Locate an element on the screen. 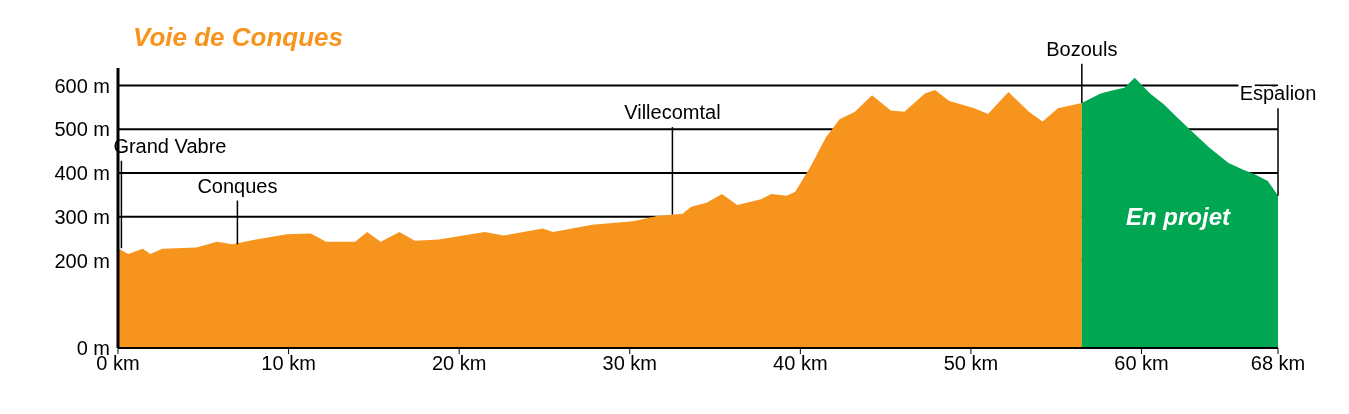 The image size is (1349, 414). y-tick-label: 200 m is located at coordinates (82, 260).